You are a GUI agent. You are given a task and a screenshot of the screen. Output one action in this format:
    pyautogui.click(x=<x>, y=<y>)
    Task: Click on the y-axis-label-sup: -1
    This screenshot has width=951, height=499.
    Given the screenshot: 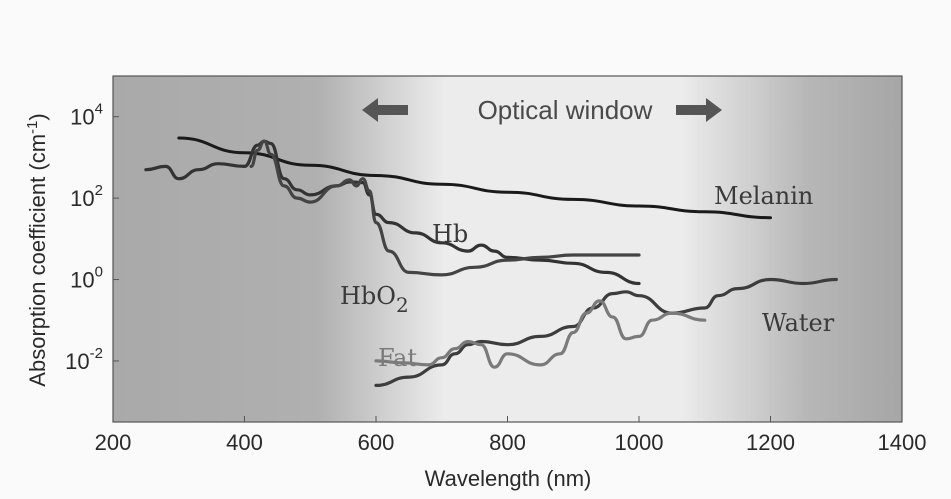 What is the action you would take?
    pyautogui.click(x=32, y=127)
    